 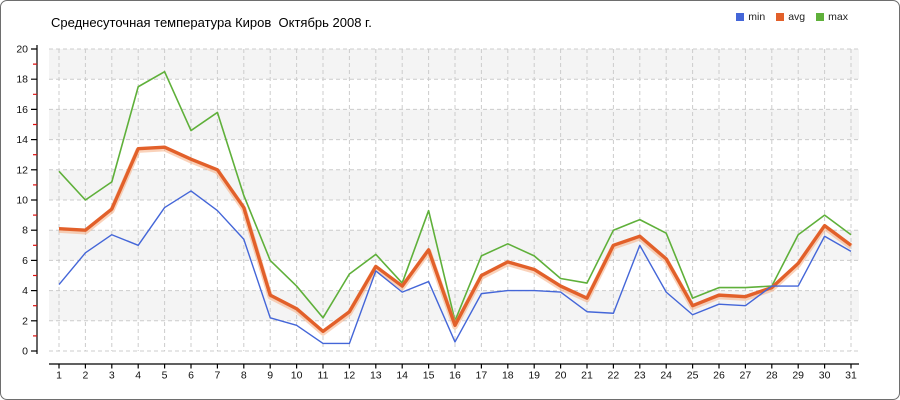 I want to click on x-tick-label: 19, so click(x=534, y=376).